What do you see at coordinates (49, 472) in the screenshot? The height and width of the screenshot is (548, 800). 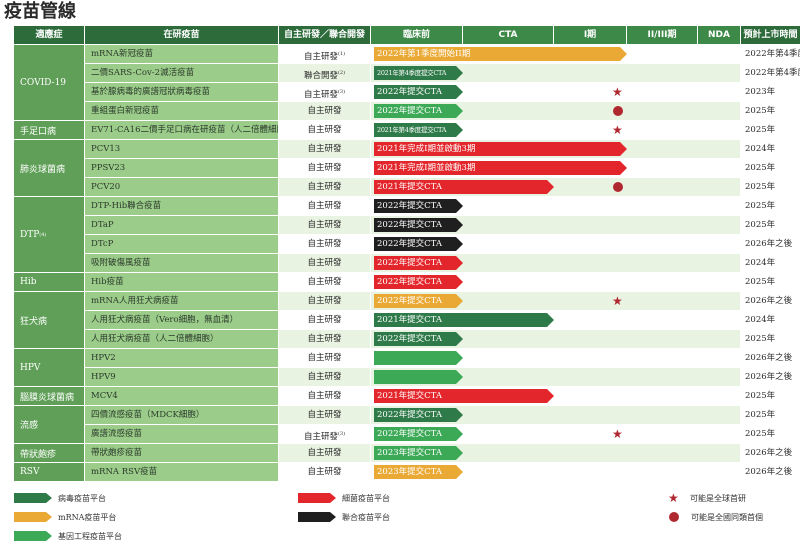 I see `indication-cell: RSV` at bounding box center [49, 472].